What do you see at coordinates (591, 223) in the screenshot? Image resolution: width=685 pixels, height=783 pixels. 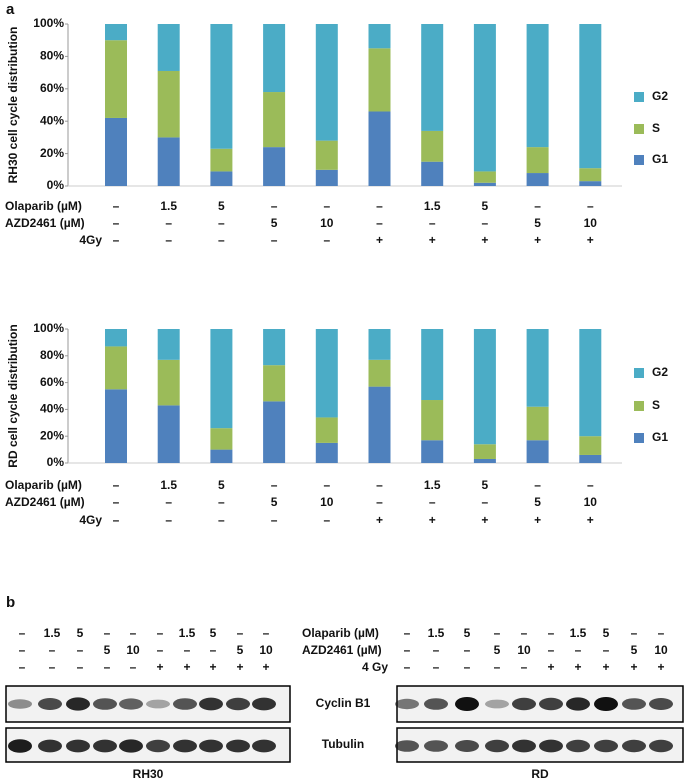 I see `treatment-value: 10` at bounding box center [591, 223].